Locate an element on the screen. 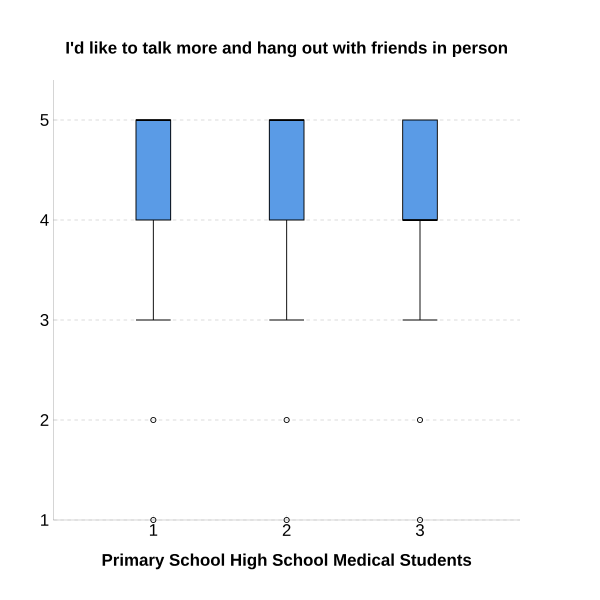  x-tick-label: 1 is located at coordinates (154, 530).